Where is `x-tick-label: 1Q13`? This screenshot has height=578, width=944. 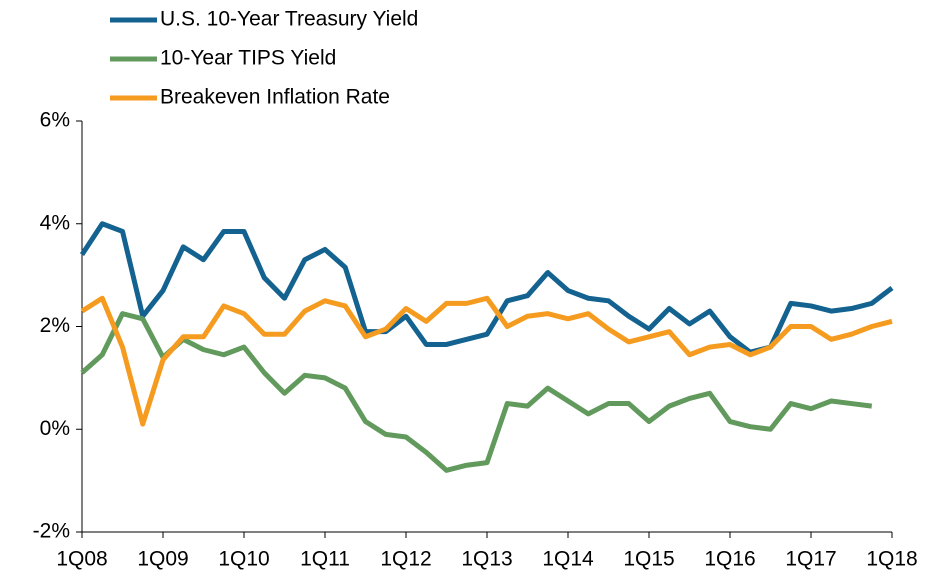 x-tick-label: 1Q13 is located at coordinates (486, 559).